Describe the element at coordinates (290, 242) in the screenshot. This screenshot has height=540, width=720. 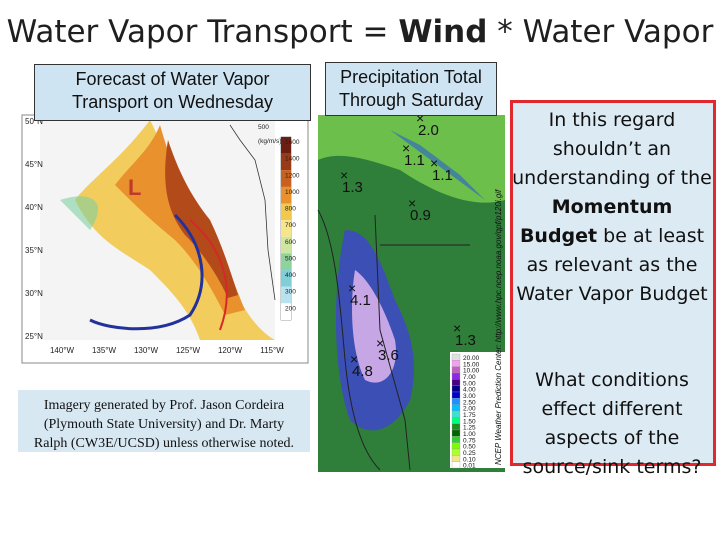
I see `colorbar-label: 600` at that location.